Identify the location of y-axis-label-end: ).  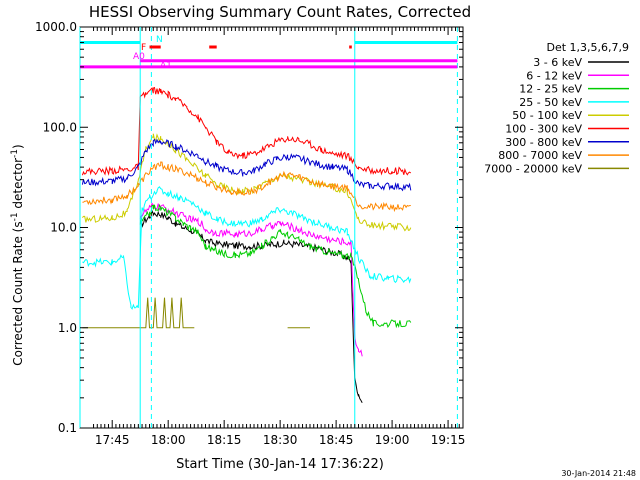
(18, 146).